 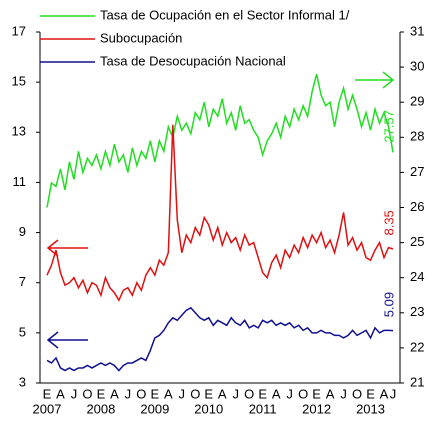 I want to click on y-tick-label: 15, so click(x=19, y=81).